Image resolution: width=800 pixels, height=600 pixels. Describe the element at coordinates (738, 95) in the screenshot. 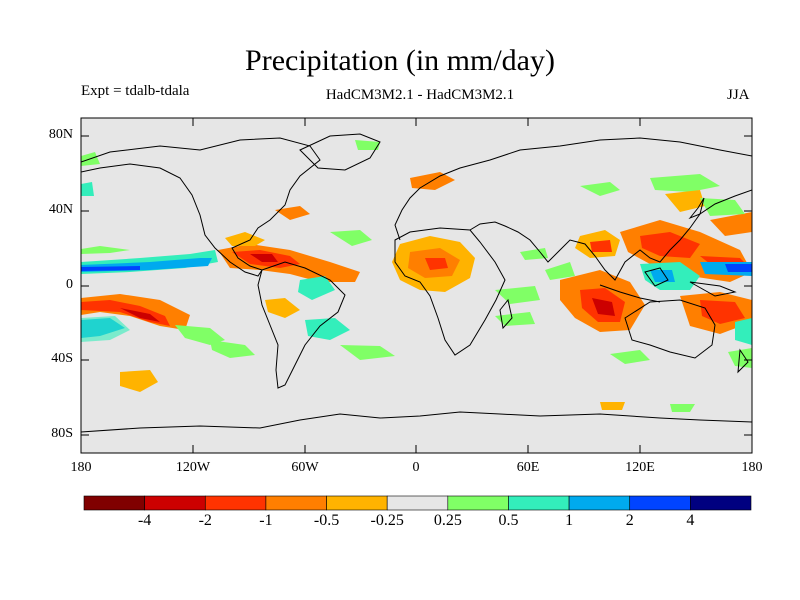

I see `season-label: JJA` at that location.